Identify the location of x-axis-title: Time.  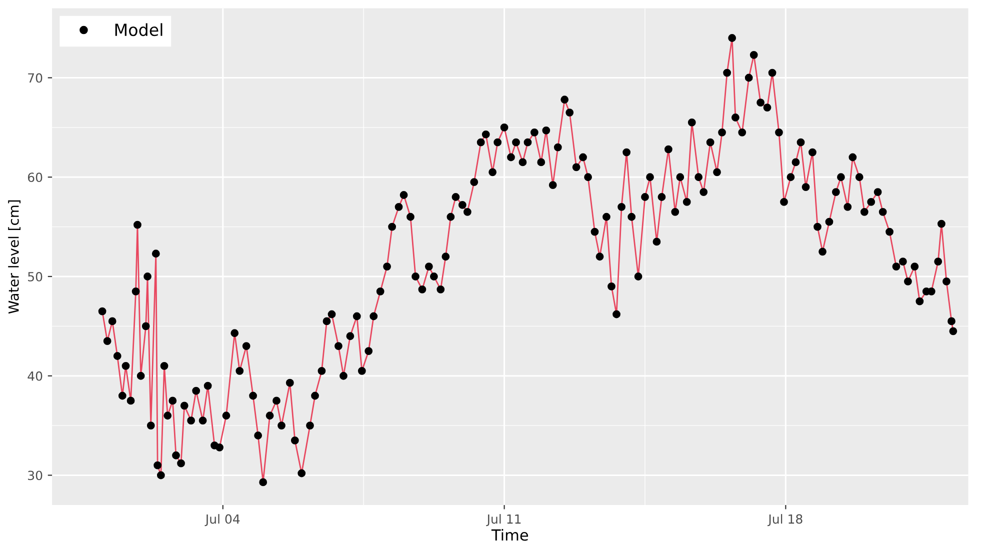
(509, 534).